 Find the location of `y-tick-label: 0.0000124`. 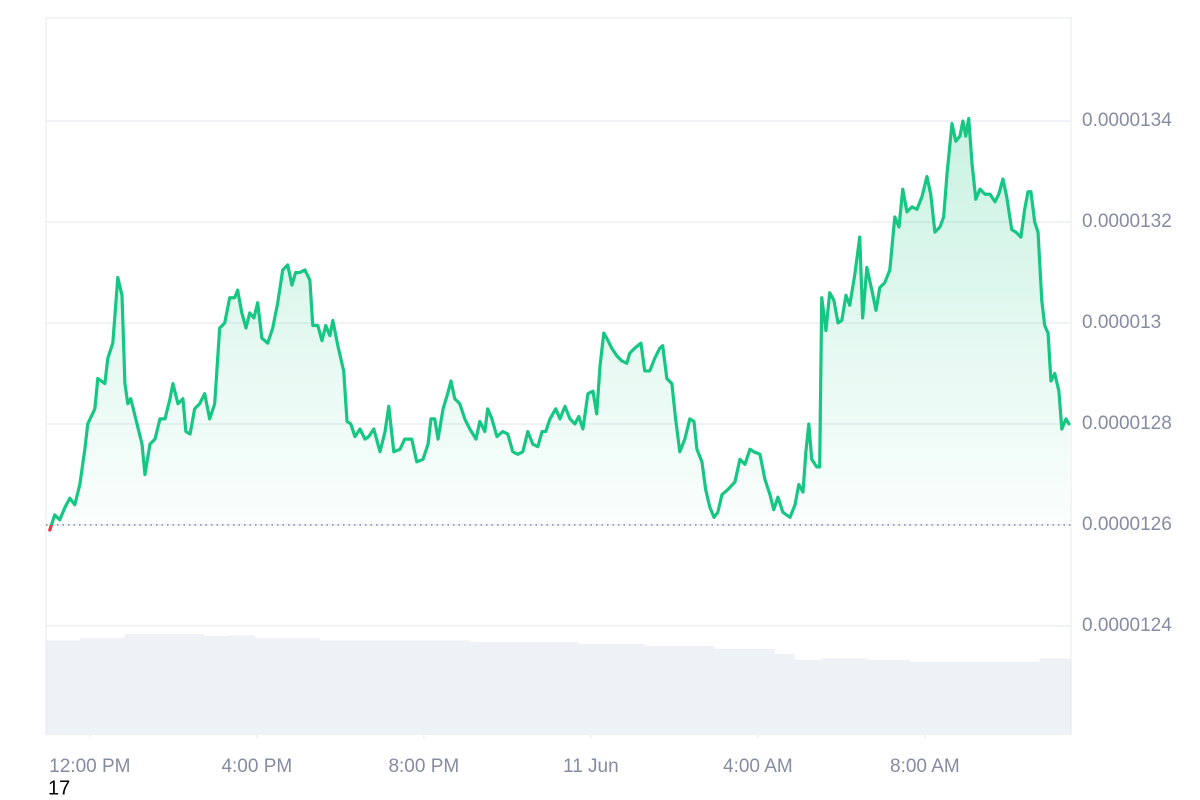

y-tick-label: 0.0000124 is located at coordinates (1127, 625).